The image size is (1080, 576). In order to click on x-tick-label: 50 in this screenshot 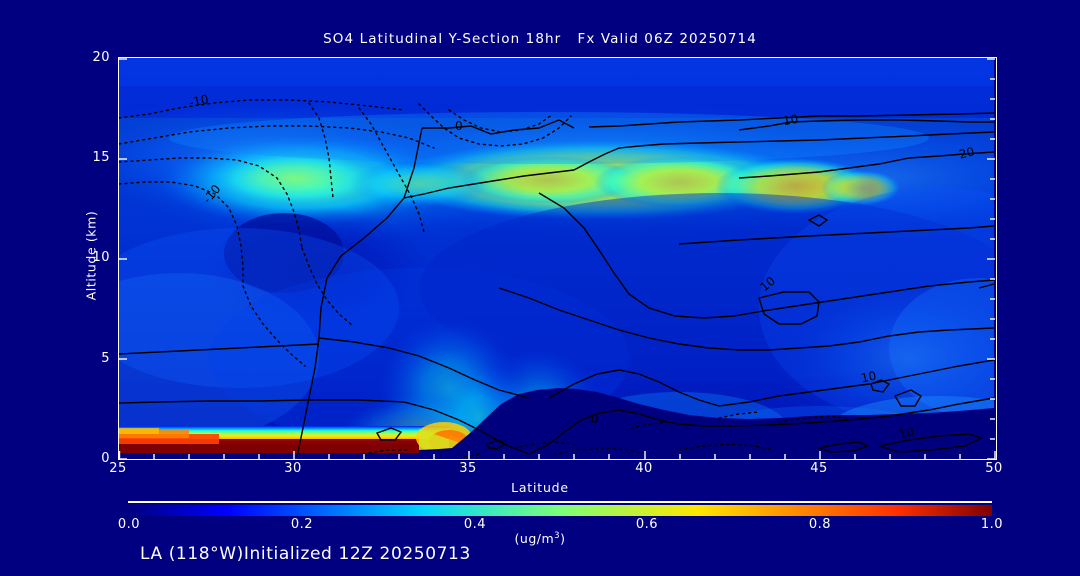, I will do `click(994, 468)`.